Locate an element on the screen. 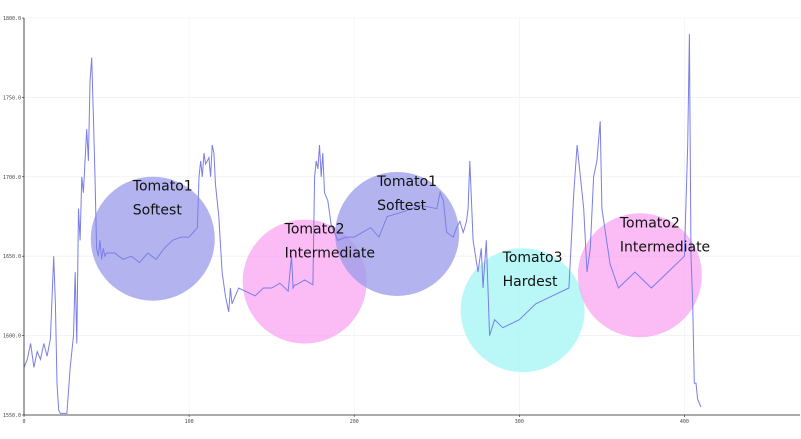 This screenshot has height=439, width=801. annotation-label-0-line2: Softest is located at coordinates (158, 211).